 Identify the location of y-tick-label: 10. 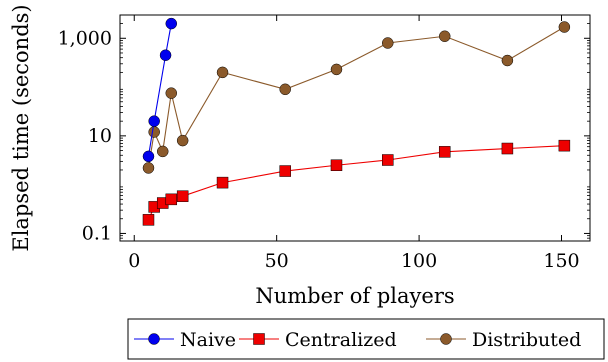
(100, 136).